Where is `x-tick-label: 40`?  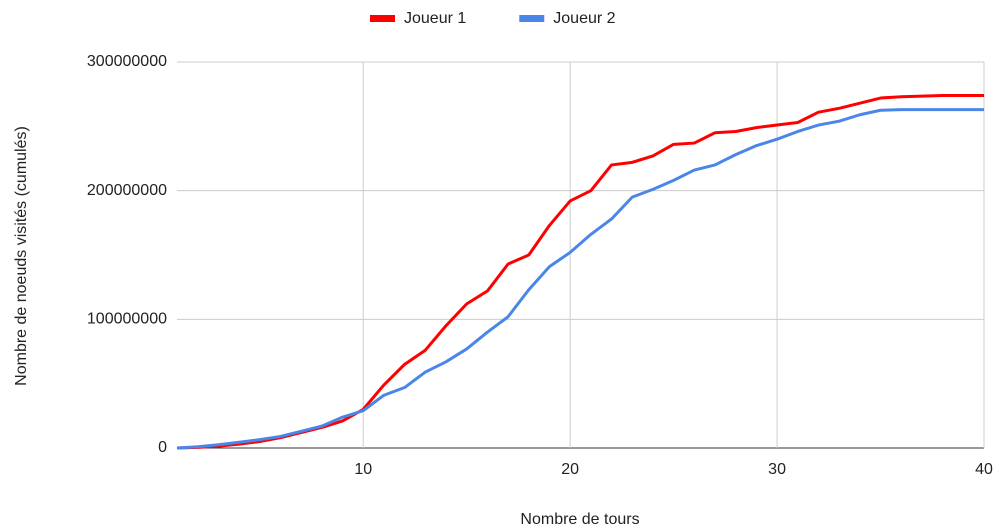 x-tick-label: 40 is located at coordinates (984, 469).